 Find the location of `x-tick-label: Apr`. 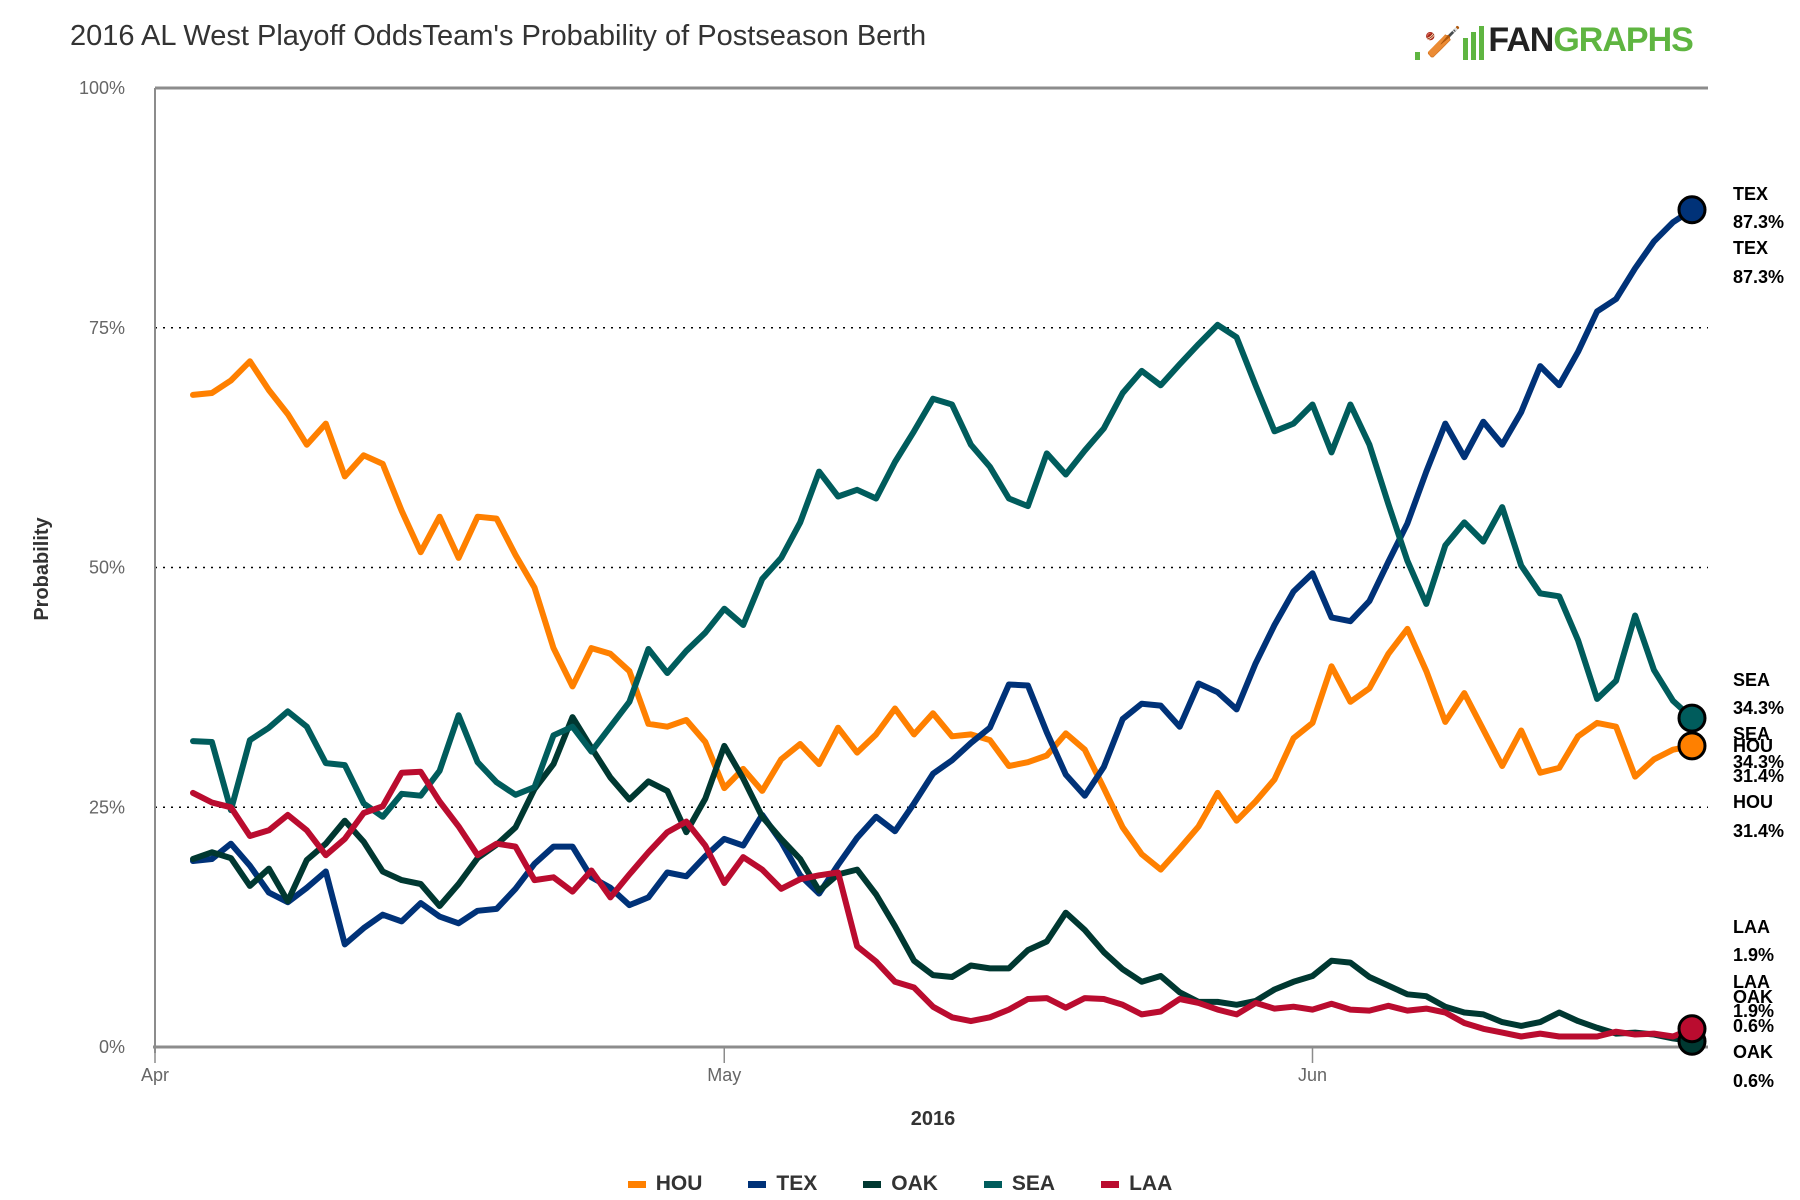

x-tick-label: Apr is located at coordinates (155, 1075).